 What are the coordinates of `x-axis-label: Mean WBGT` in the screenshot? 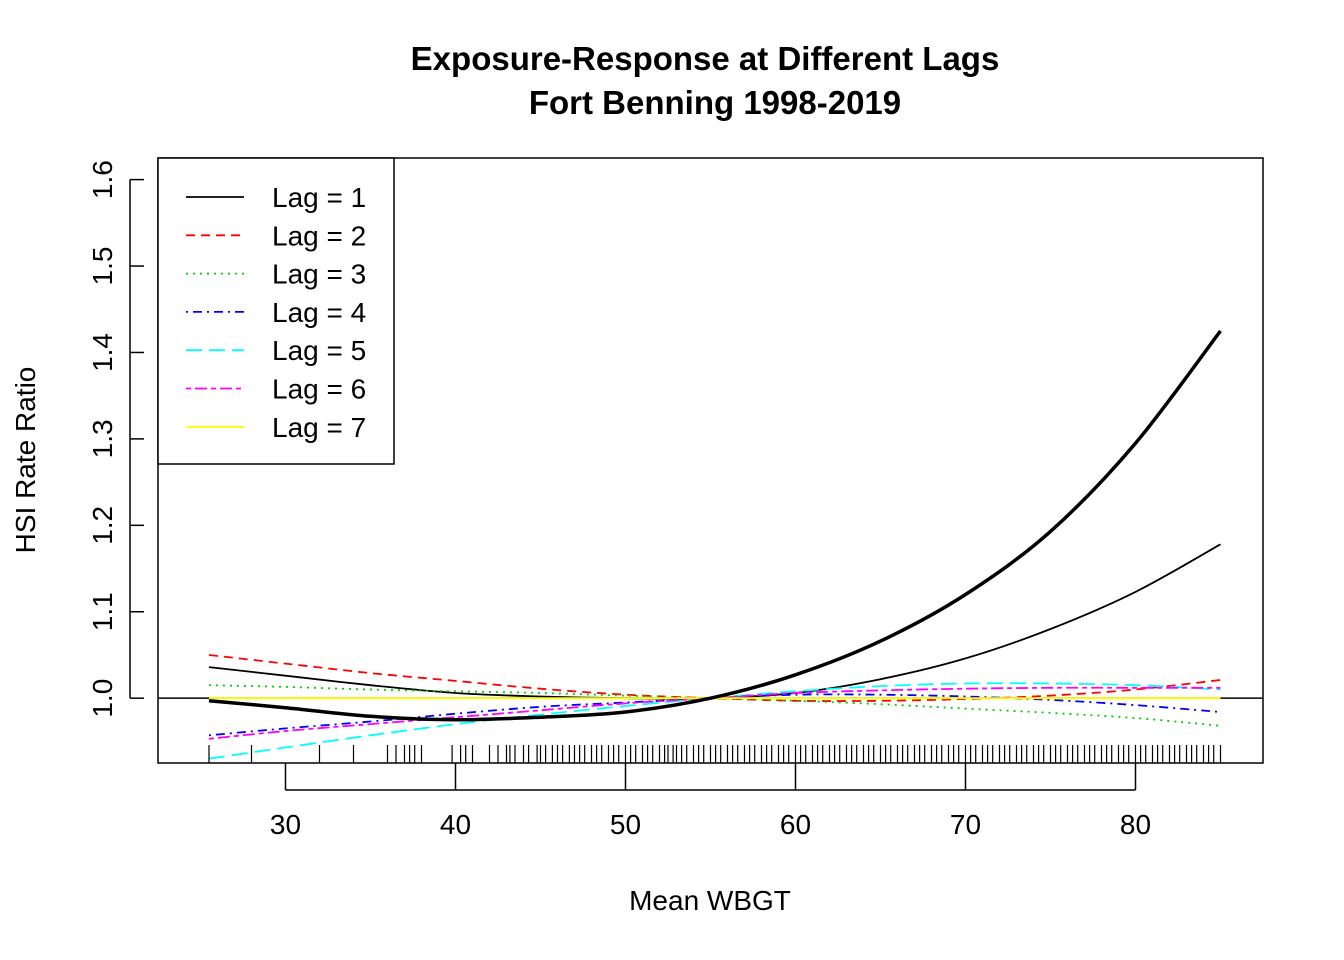 It's located at (710, 900).